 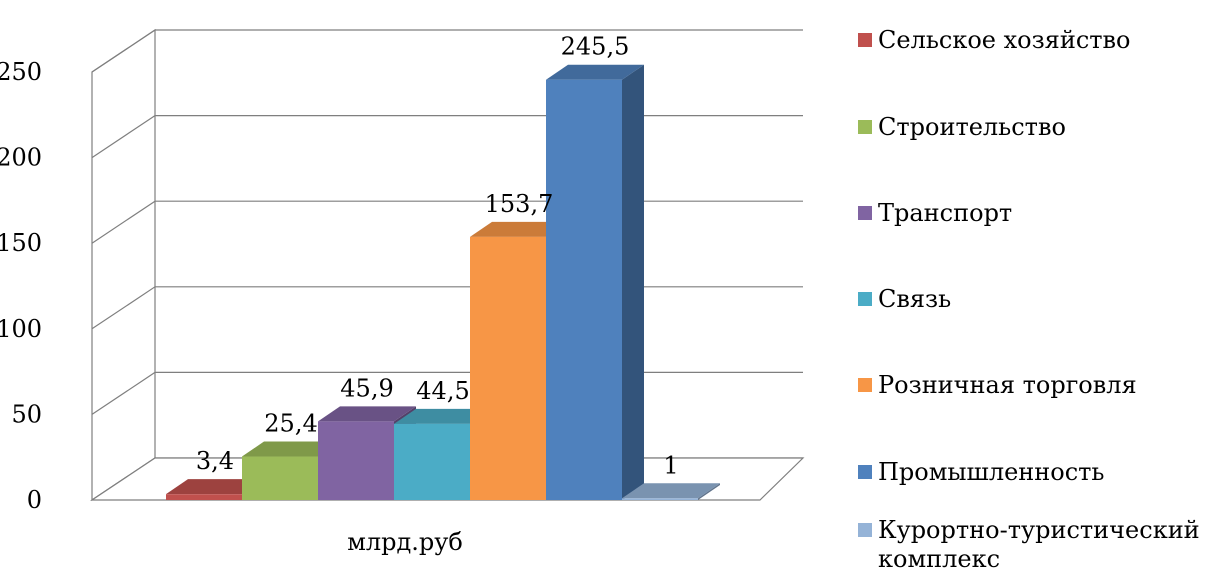 What do you see at coordinates (1007, 385) in the screenshot?
I see `legend-label: Розничная торговля` at bounding box center [1007, 385].